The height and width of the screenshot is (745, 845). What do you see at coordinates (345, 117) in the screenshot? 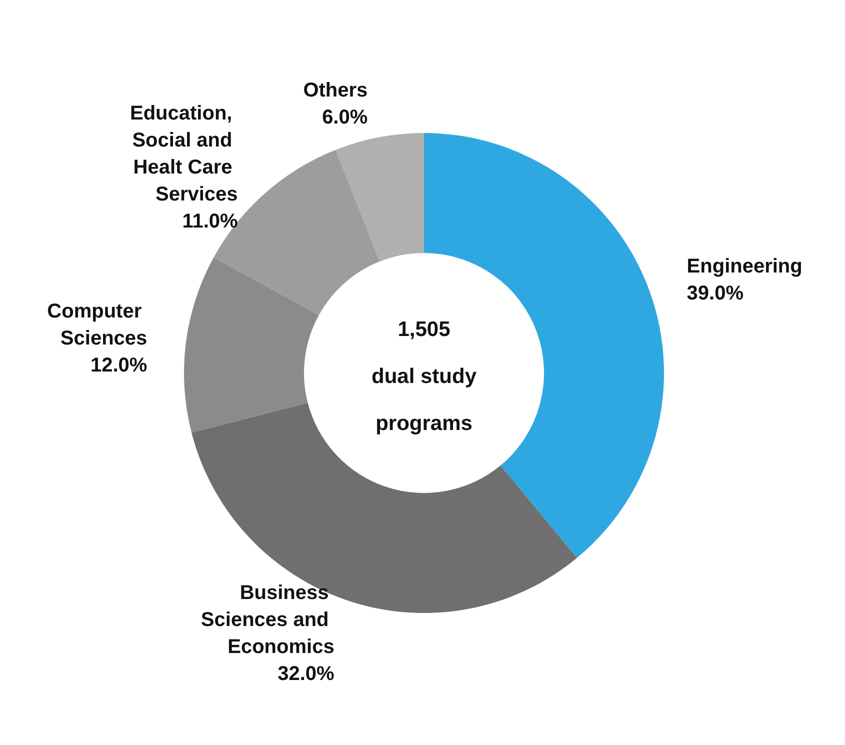
I see `data-label: 6.0%` at bounding box center [345, 117].